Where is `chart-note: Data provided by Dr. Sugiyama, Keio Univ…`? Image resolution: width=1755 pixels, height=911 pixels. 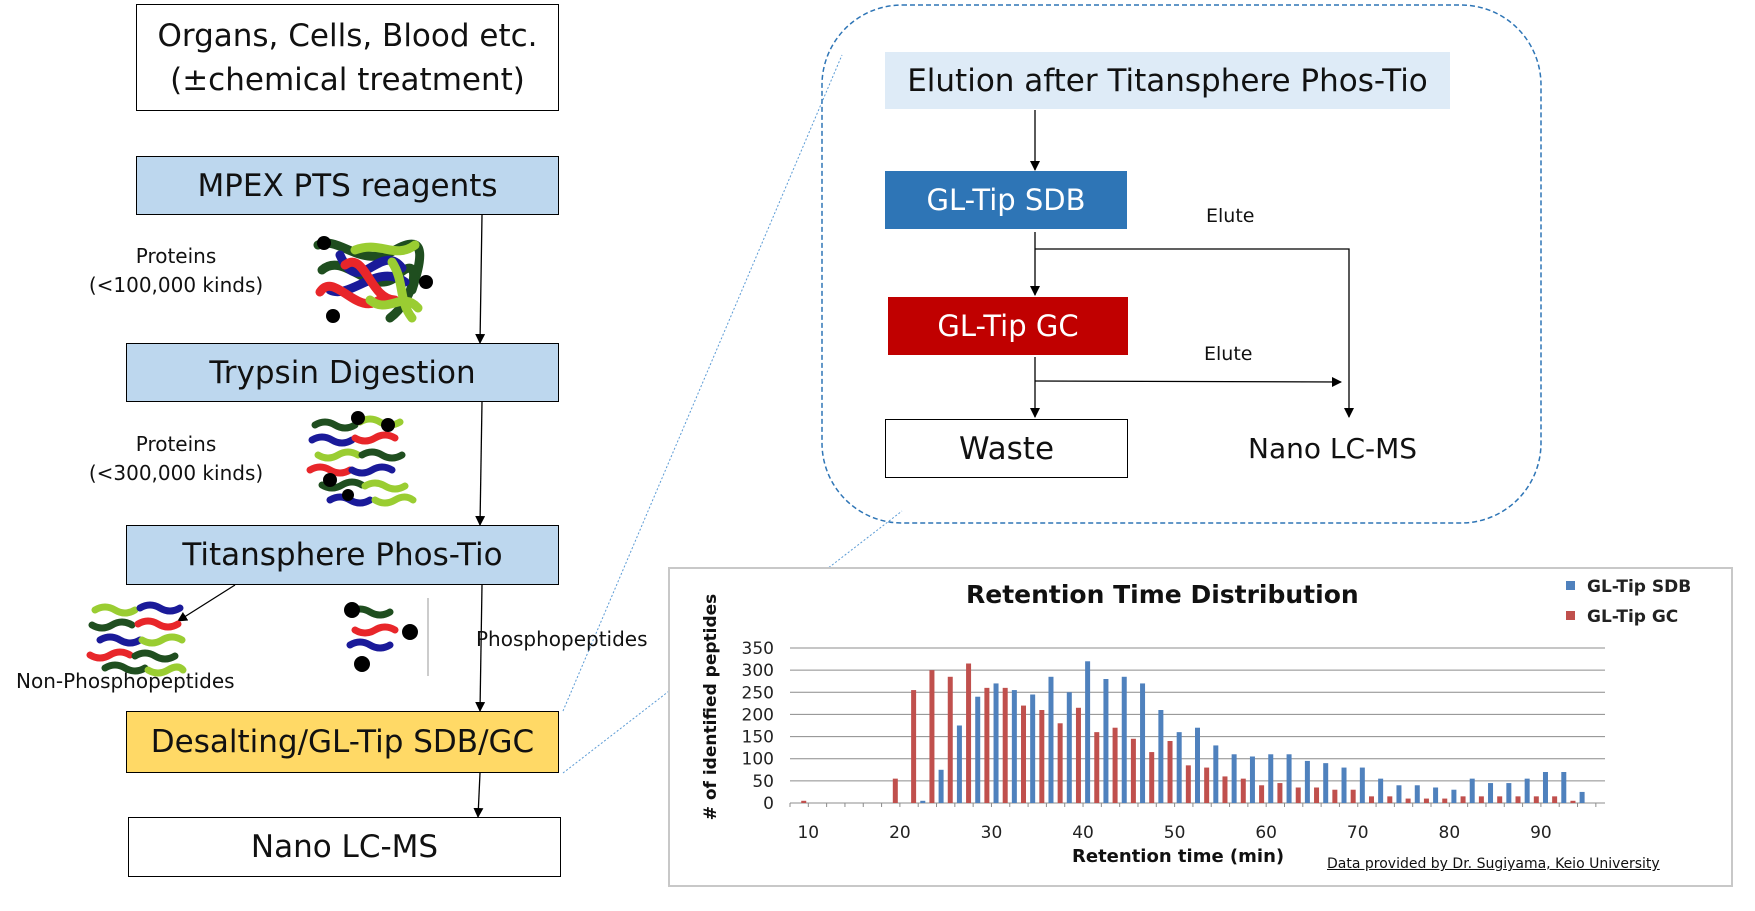 chart-note: Data provided by Dr. Sugiyama, Keio Univ… is located at coordinates (1493, 864).